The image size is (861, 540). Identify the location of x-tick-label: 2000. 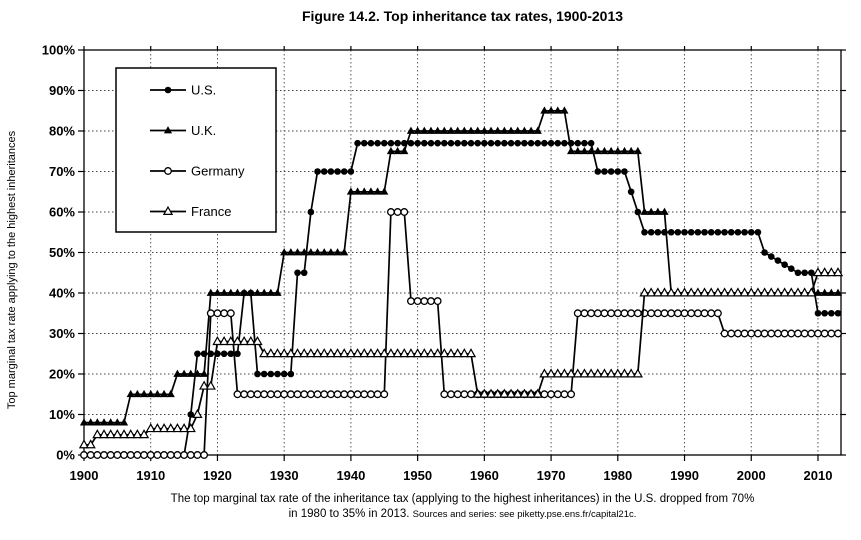
(751, 475).